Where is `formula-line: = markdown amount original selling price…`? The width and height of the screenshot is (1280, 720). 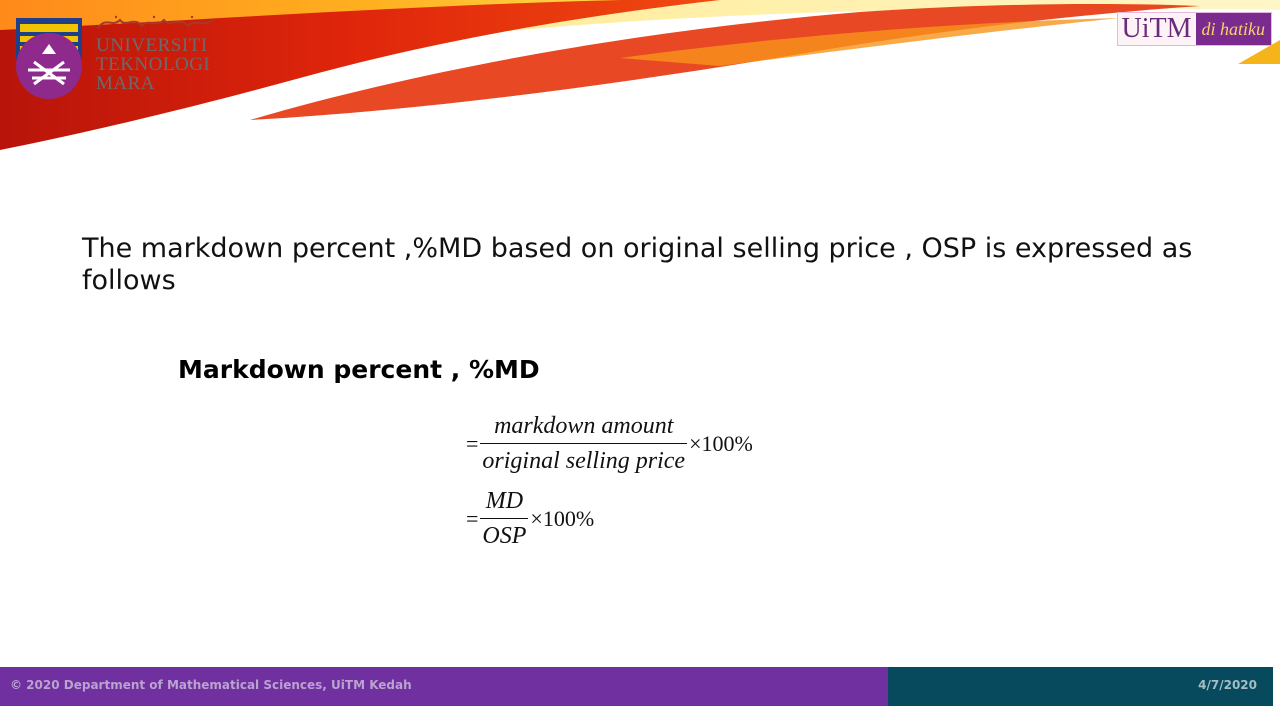 formula-line: = markdown amount original selling price… is located at coordinates (609, 443).